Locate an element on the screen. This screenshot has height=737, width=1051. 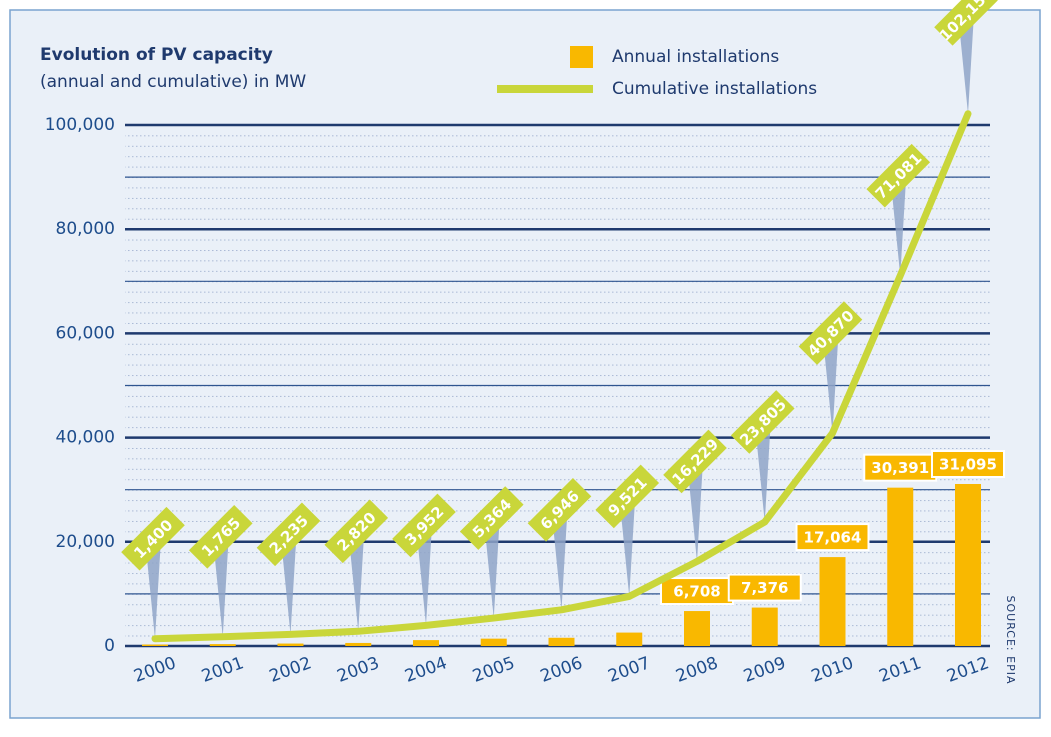
y-tick-label: 20,000 is located at coordinates (85, 542).